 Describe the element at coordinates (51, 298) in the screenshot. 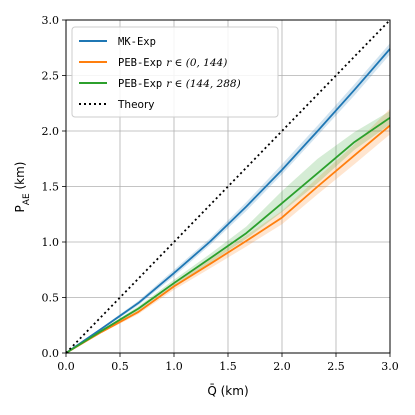

I see `y-tick-label: 0.5` at that location.